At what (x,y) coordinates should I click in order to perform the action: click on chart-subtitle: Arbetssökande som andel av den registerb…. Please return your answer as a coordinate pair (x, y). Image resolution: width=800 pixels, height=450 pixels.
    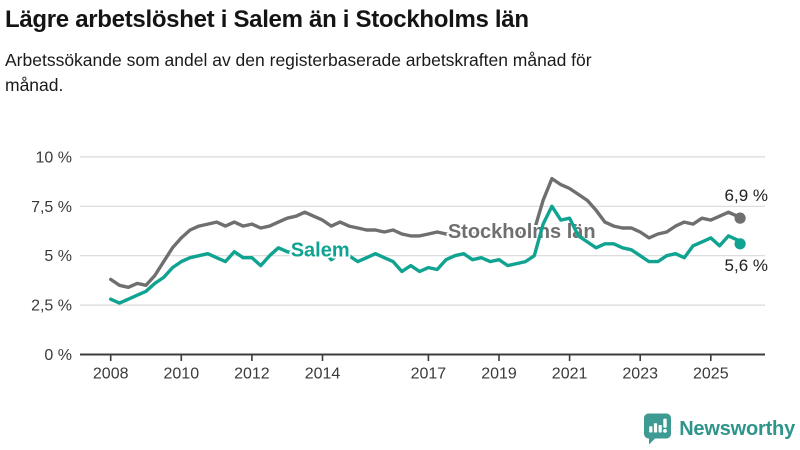
    Looking at the image, I should click on (298, 72).